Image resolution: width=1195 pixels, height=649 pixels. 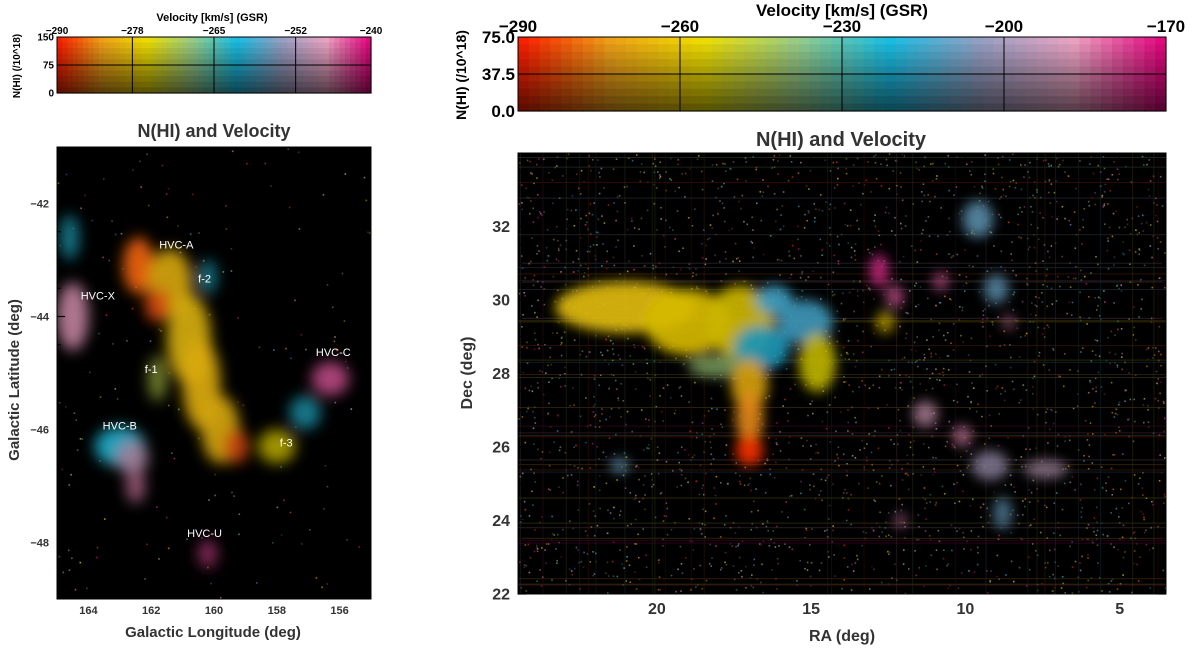 I want to click on scan-stripe, so click(x=842, y=377).